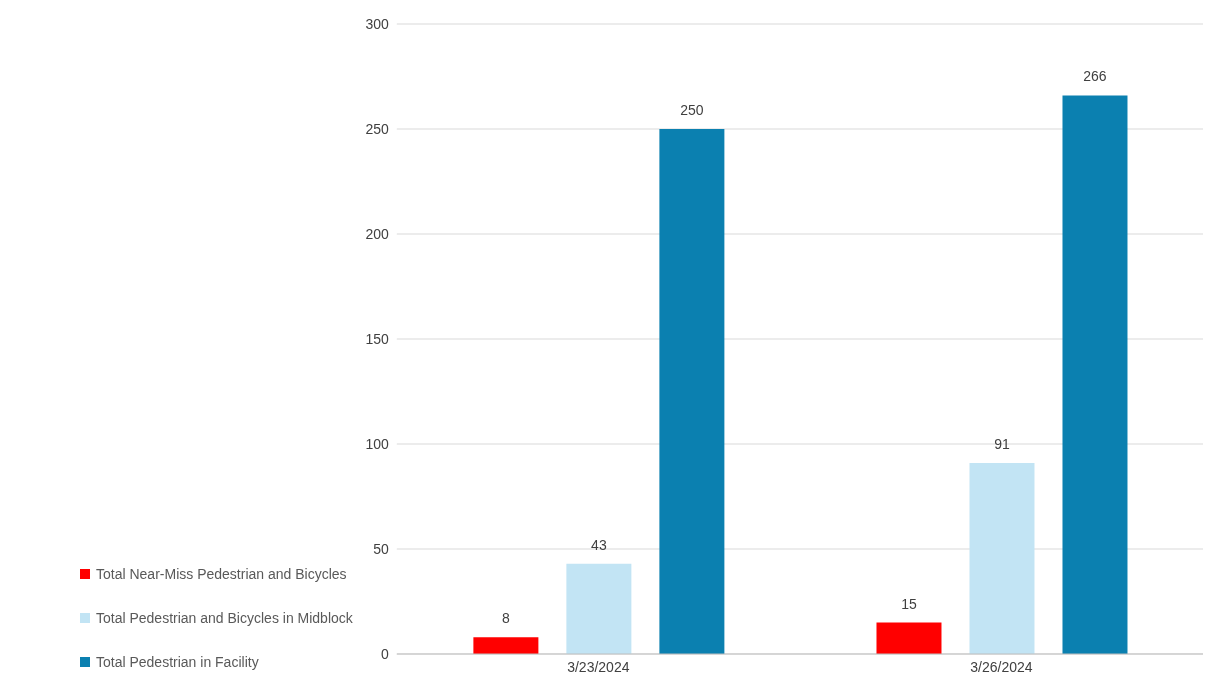  Describe the element at coordinates (177, 662) in the screenshot. I see `legend-label: Total Pedestrian in Facility` at that location.